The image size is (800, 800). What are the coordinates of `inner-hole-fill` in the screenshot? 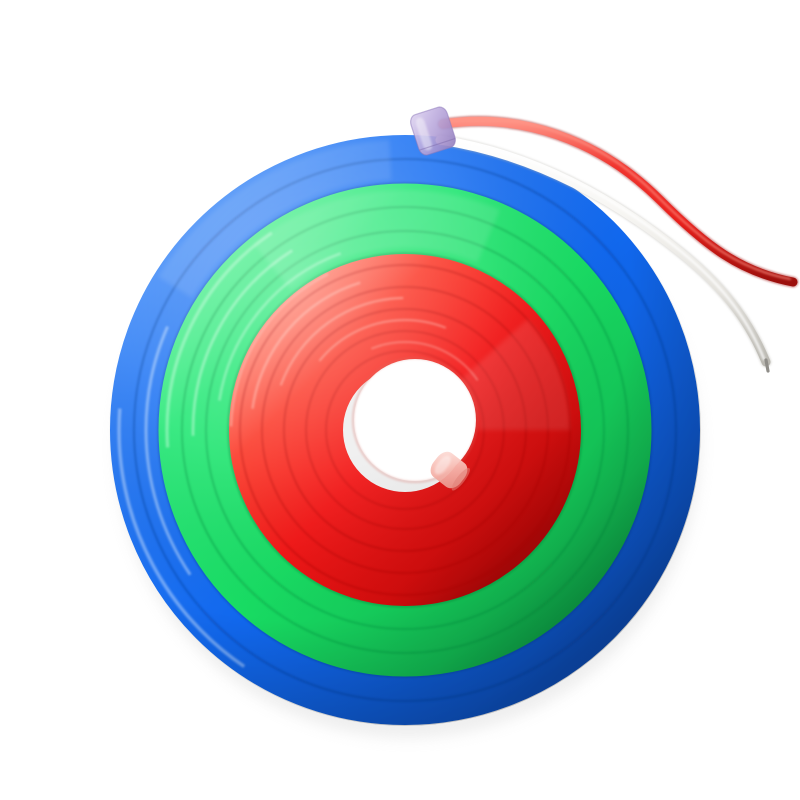 It's located at (415, 420).